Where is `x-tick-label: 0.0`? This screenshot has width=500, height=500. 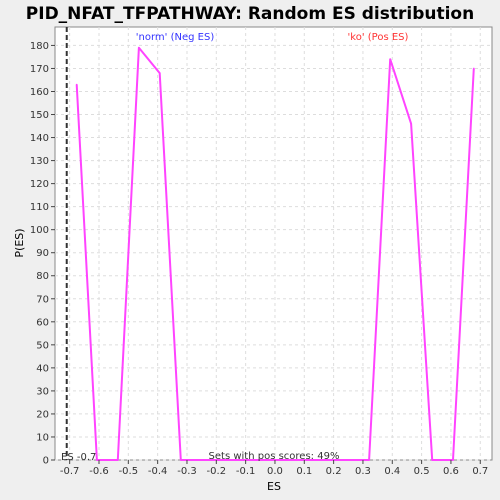
x-tick-label: 0.0 is located at coordinates (275, 471).